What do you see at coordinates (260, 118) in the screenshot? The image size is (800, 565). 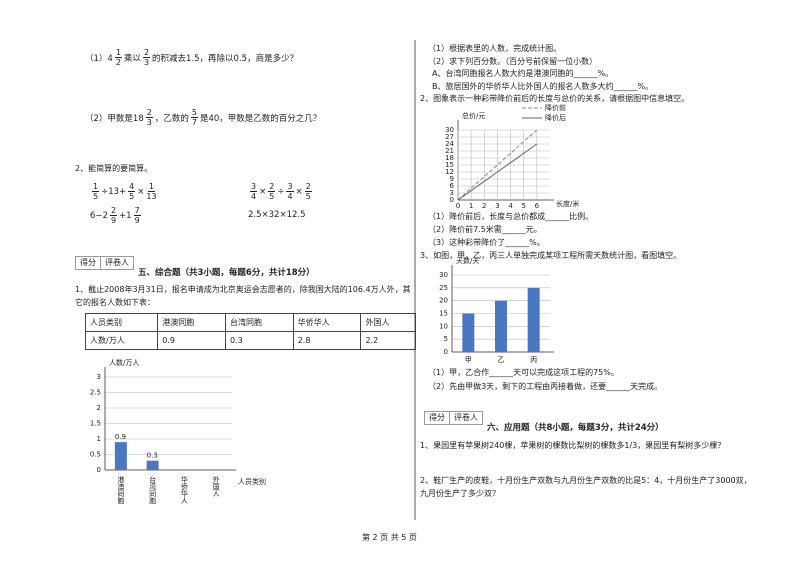 I see `text-part: 是40，甲数是乙数的百分之几？` at bounding box center [260, 118].